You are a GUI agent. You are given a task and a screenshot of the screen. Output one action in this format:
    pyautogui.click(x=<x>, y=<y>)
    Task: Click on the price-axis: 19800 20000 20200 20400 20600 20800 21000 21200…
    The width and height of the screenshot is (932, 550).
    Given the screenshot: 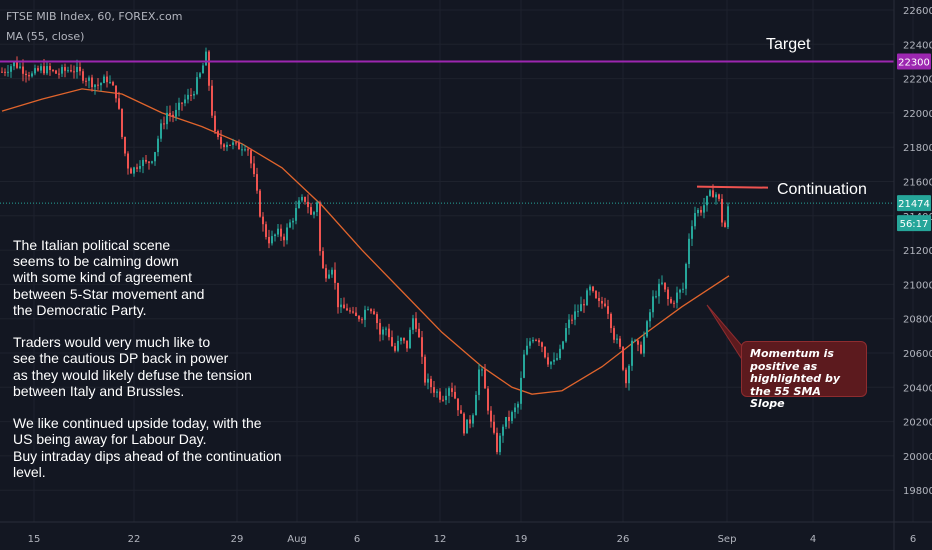 What is the action you would take?
    pyautogui.click(x=912, y=275)
    